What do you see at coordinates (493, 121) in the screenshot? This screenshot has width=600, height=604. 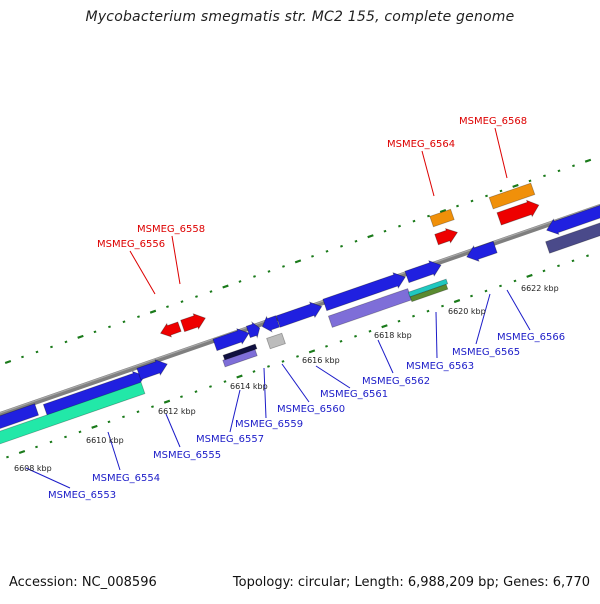 I see `rna-label: MSMEG_6568` at bounding box center [493, 121].